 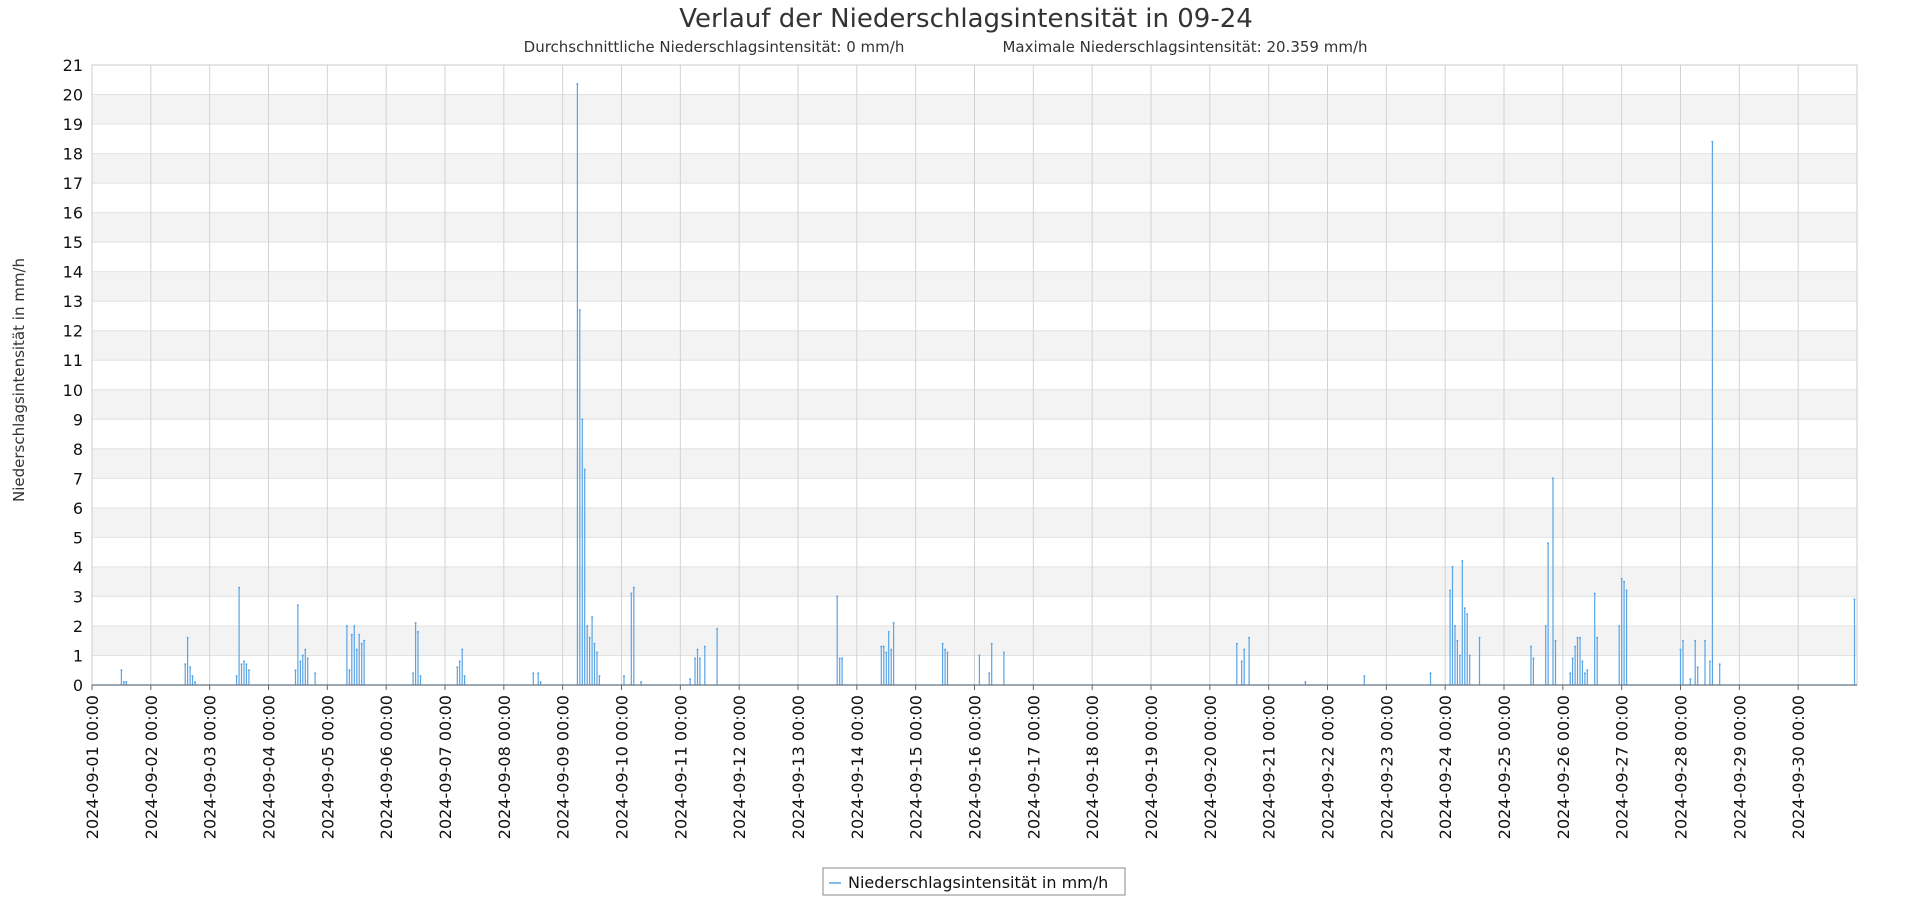 I want to click on y-tick-label: 5, so click(x=78, y=537).